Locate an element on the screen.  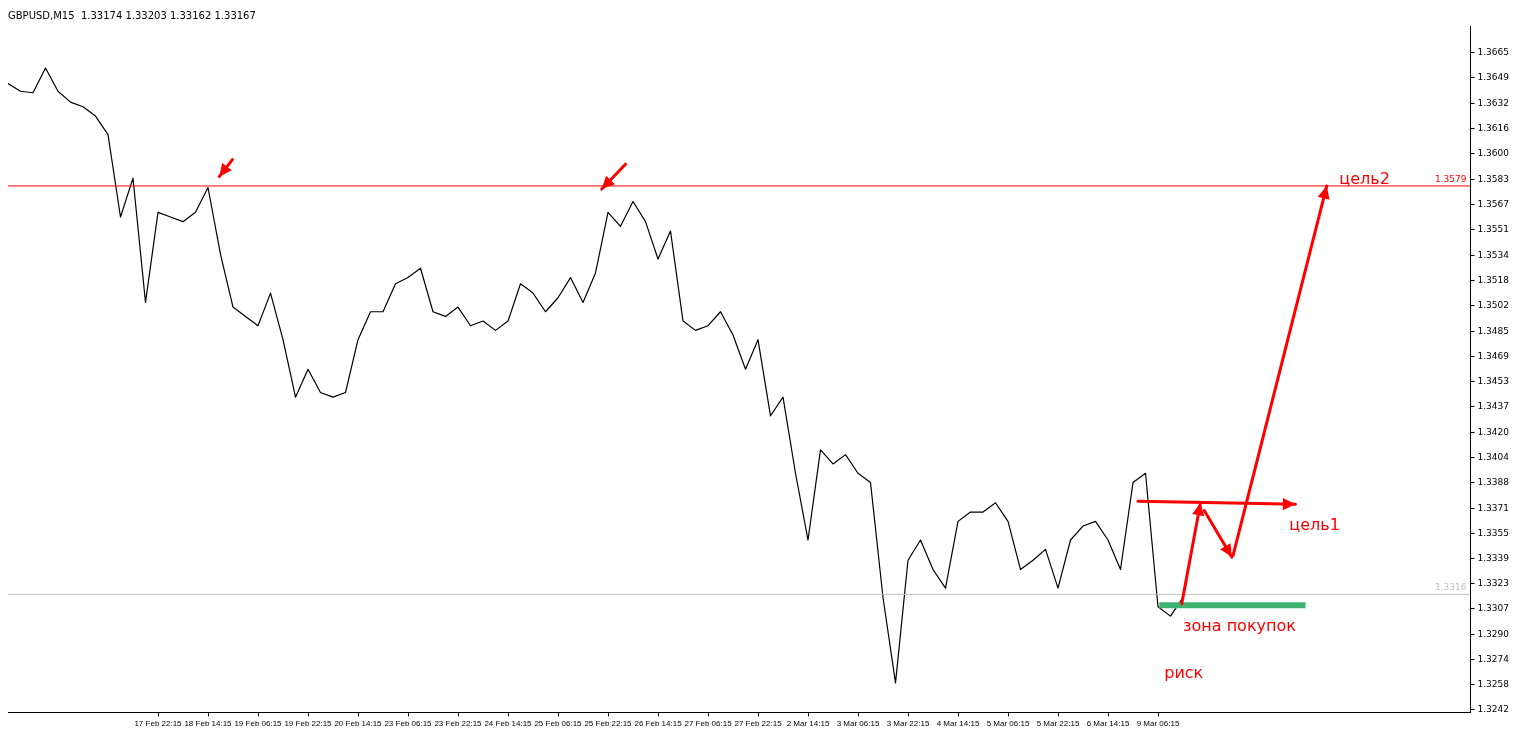
y-tick-label: 1.3307 is located at coordinates (1493, 607).